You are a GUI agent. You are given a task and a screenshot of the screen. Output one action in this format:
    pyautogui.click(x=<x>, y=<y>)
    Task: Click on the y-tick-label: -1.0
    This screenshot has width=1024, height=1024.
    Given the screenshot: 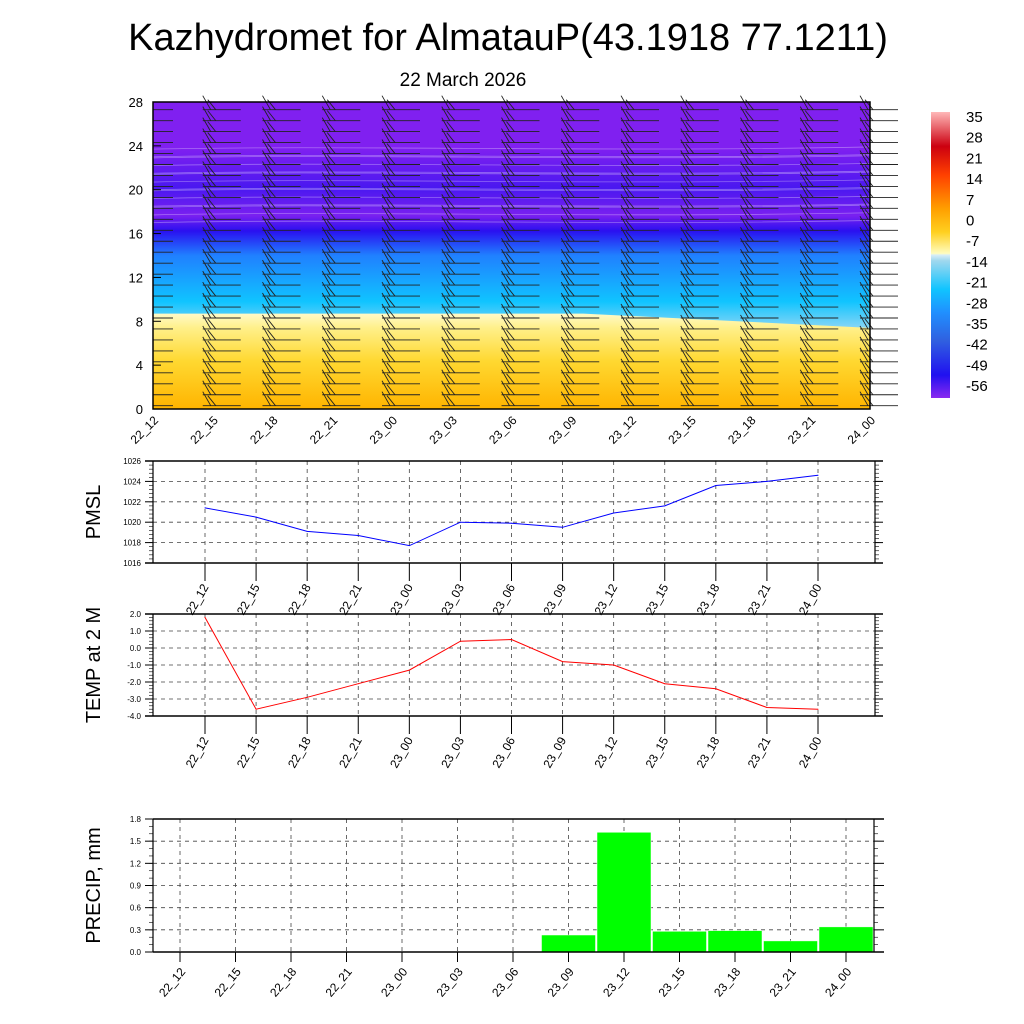 What is the action you would take?
    pyautogui.click(x=134, y=665)
    